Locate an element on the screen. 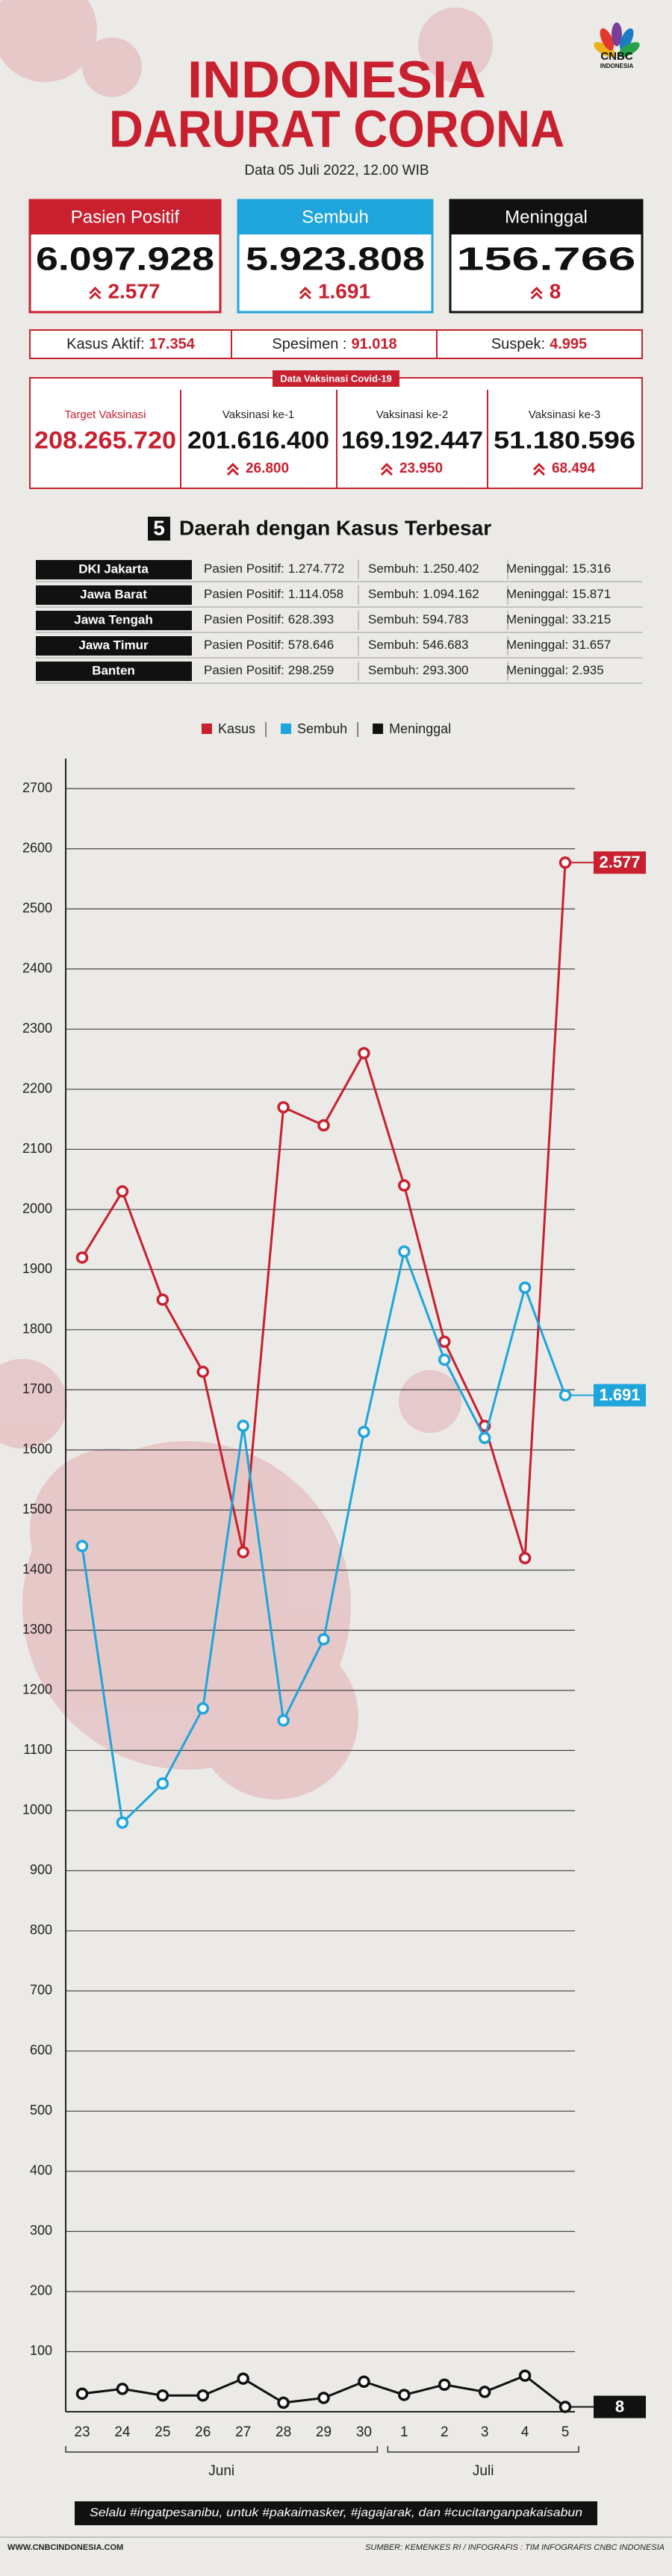  month-bracket is located at coordinates (222, 2449).